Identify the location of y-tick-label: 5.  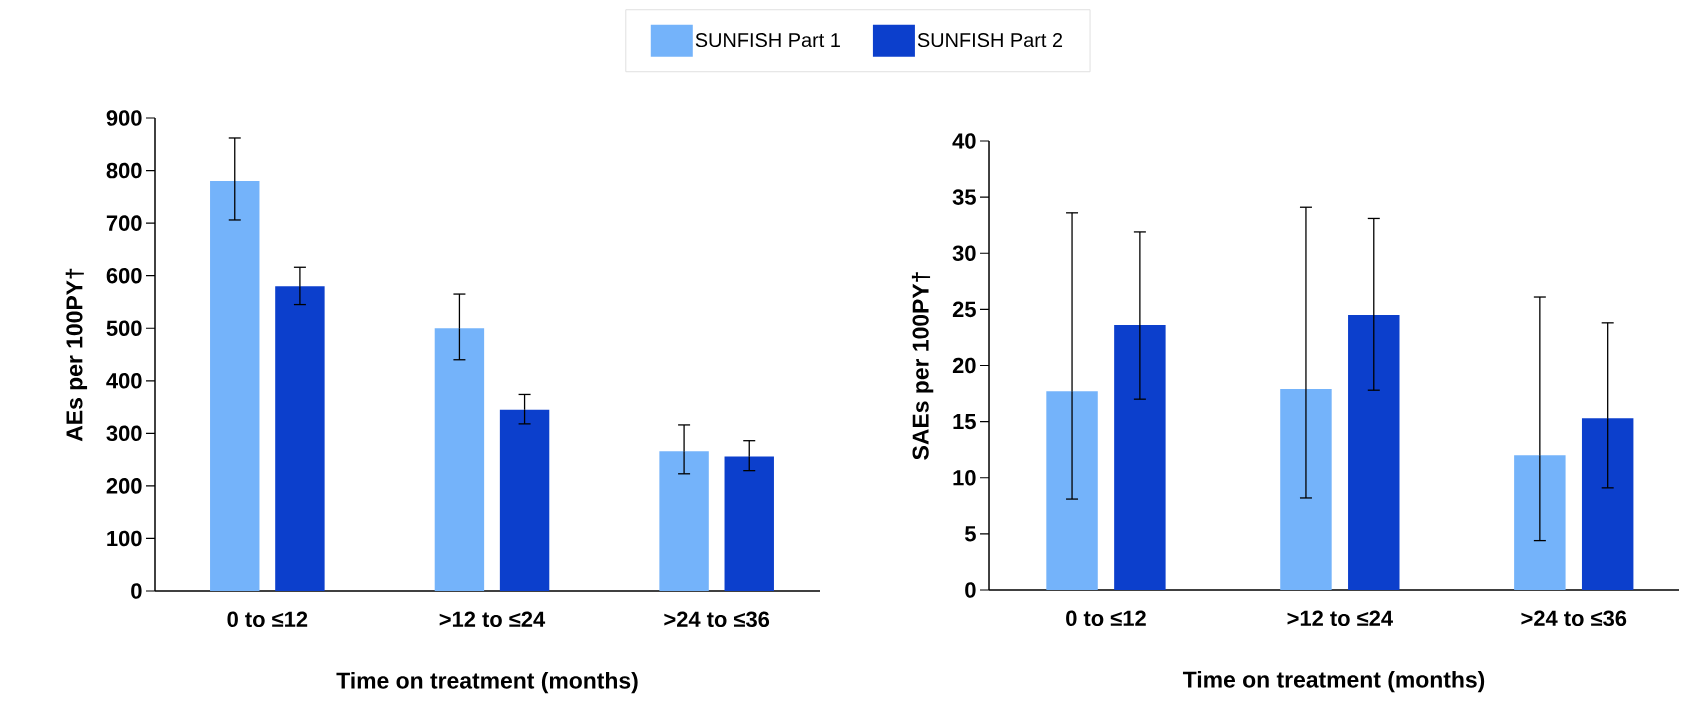
(970, 534).